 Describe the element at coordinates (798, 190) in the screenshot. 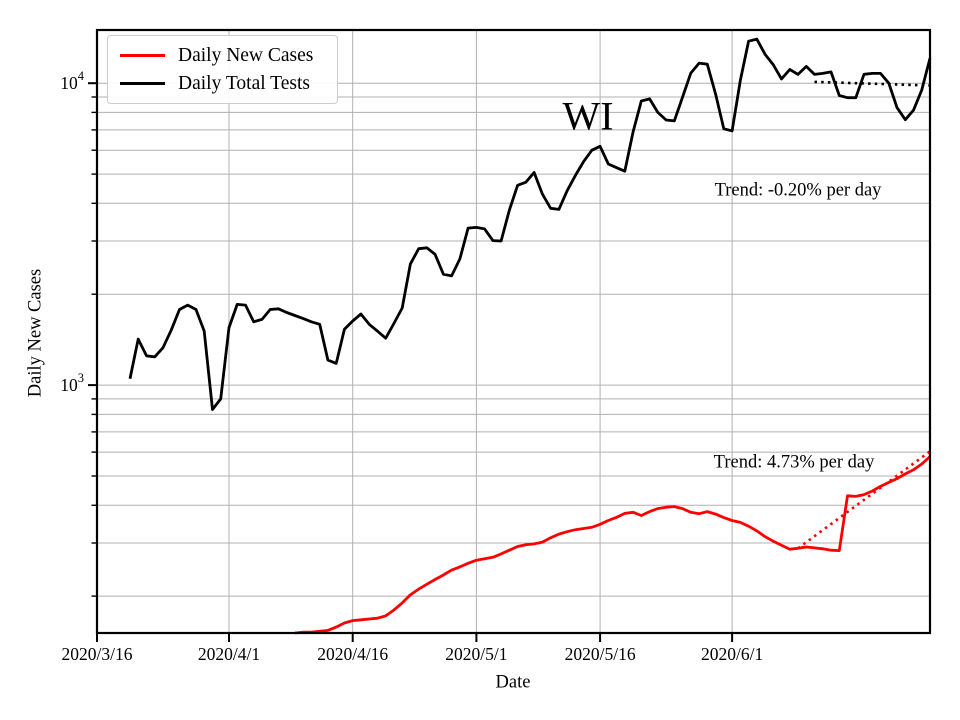

I see `tests-trend-annotation: Trend: -0.20% per day` at that location.